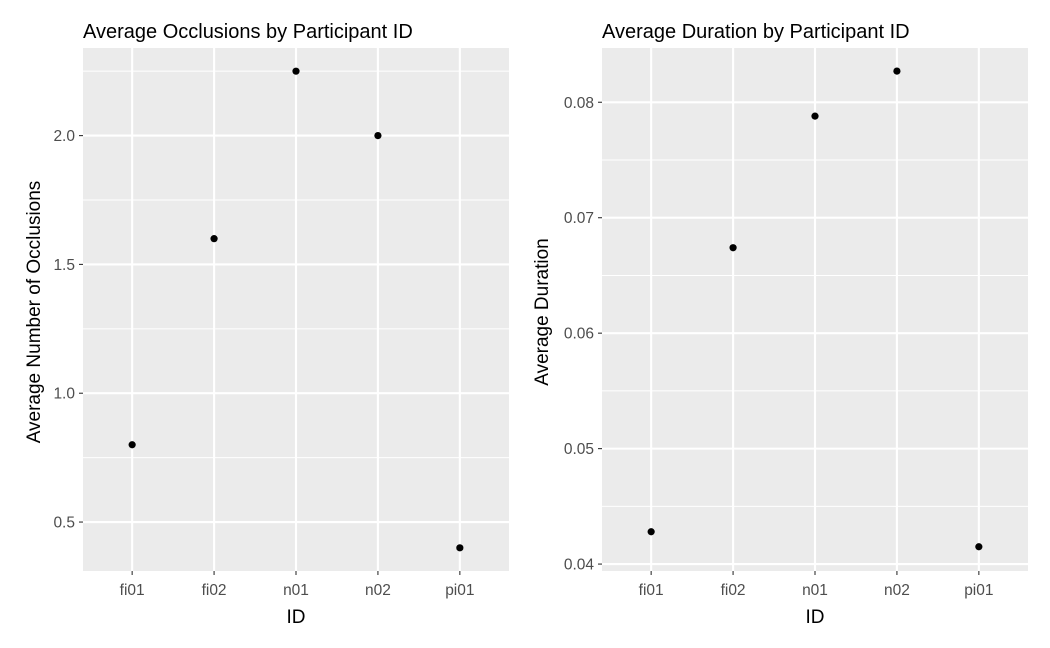 This screenshot has height=648, width=1050. I want to click on y-axis-title: Average Duration, so click(542, 312).